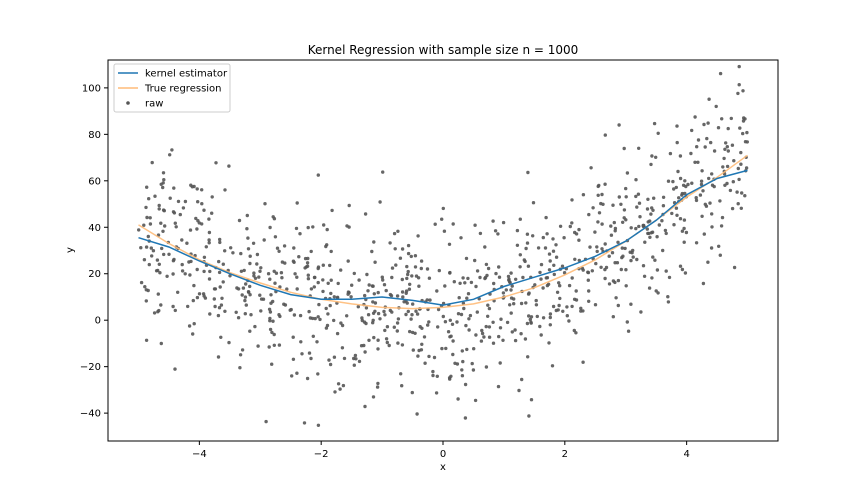 The width and height of the screenshot is (864, 504). I want to click on legend-box, so click(172, 88).